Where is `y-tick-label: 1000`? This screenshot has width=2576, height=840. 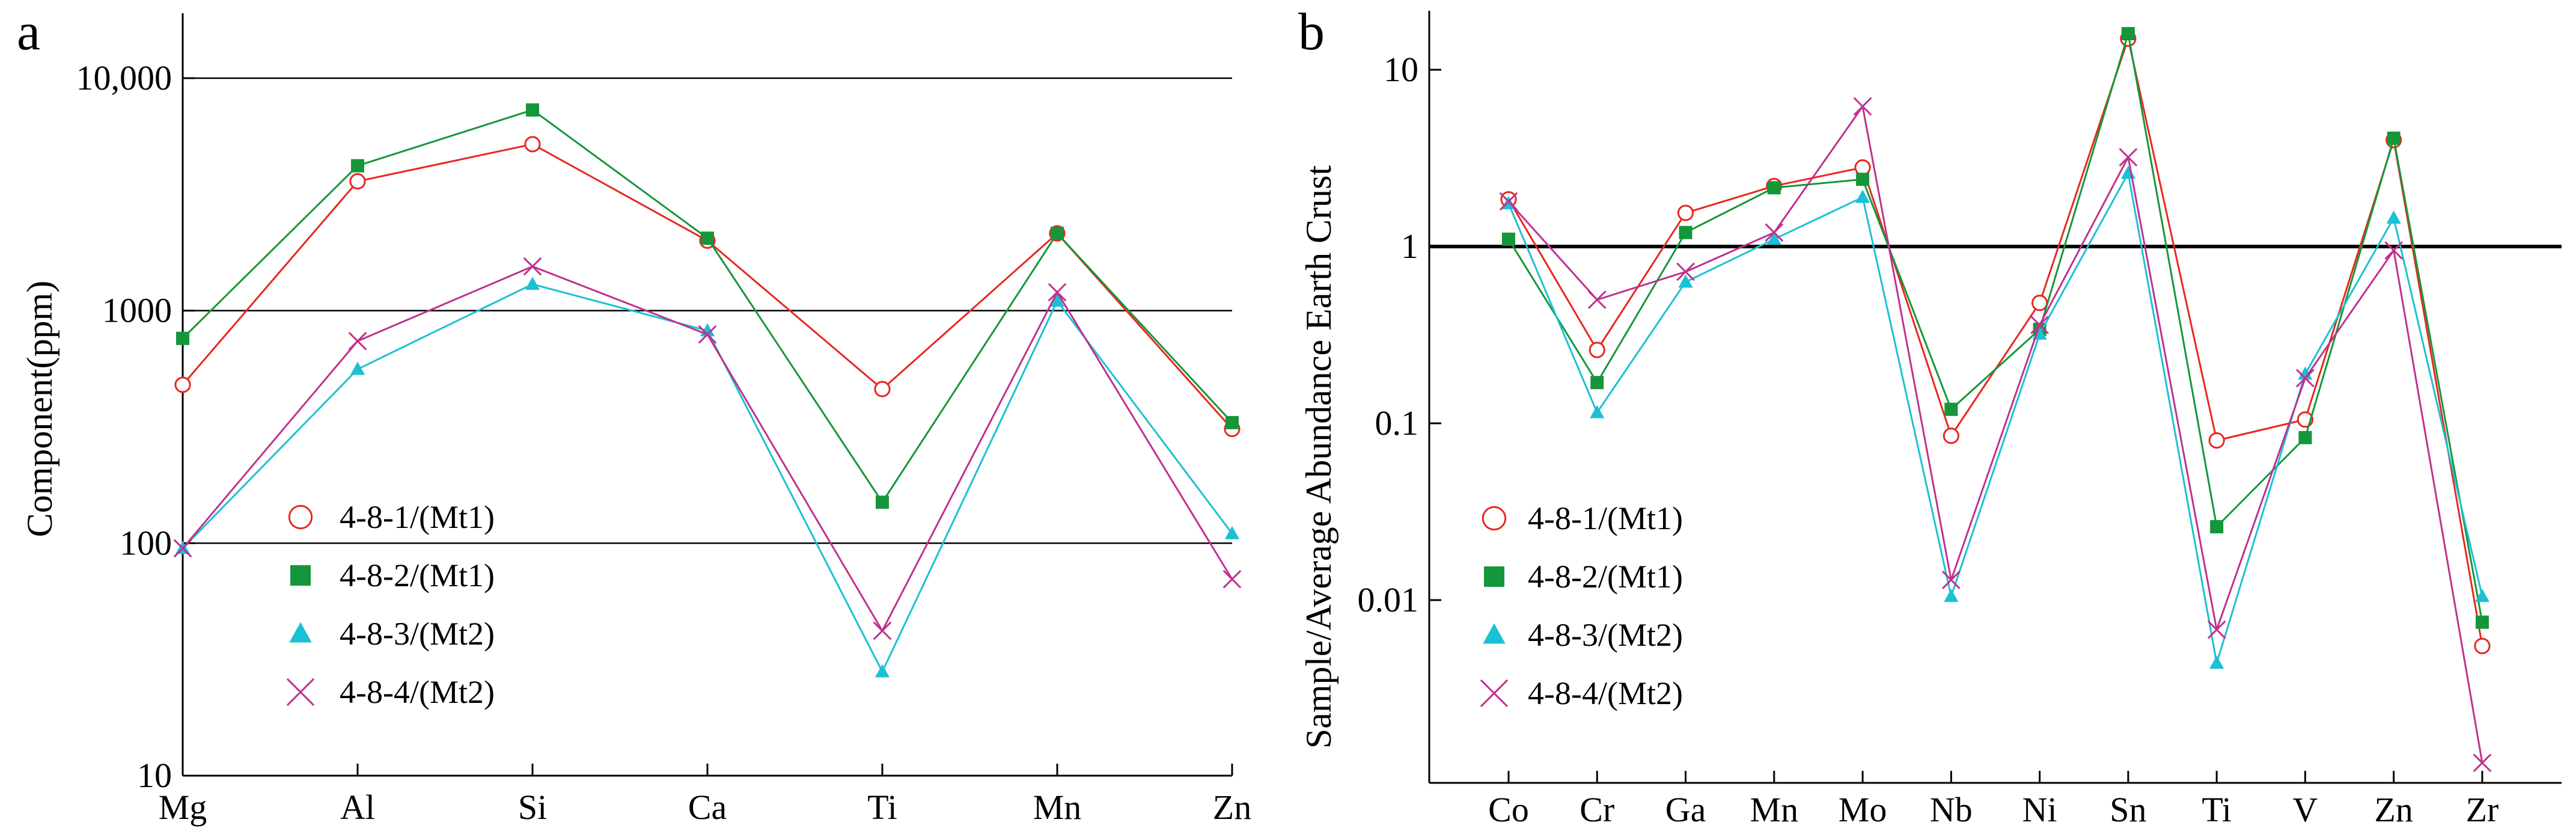 y-tick-label: 1000 is located at coordinates (137, 310).